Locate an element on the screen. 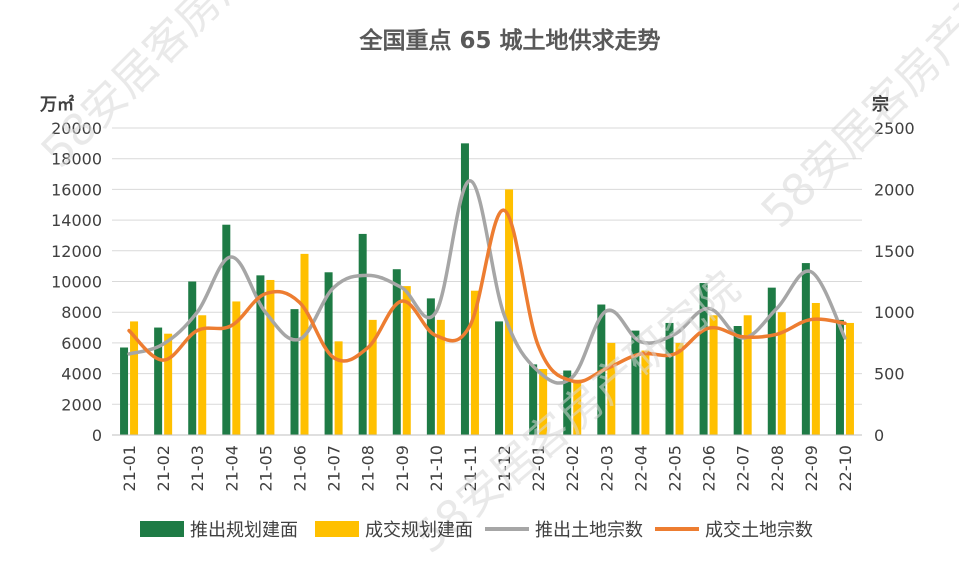 Image resolution: width=959 pixels, height=565 pixels. y-left-unit: 万㎡ is located at coordinates (56, 104).